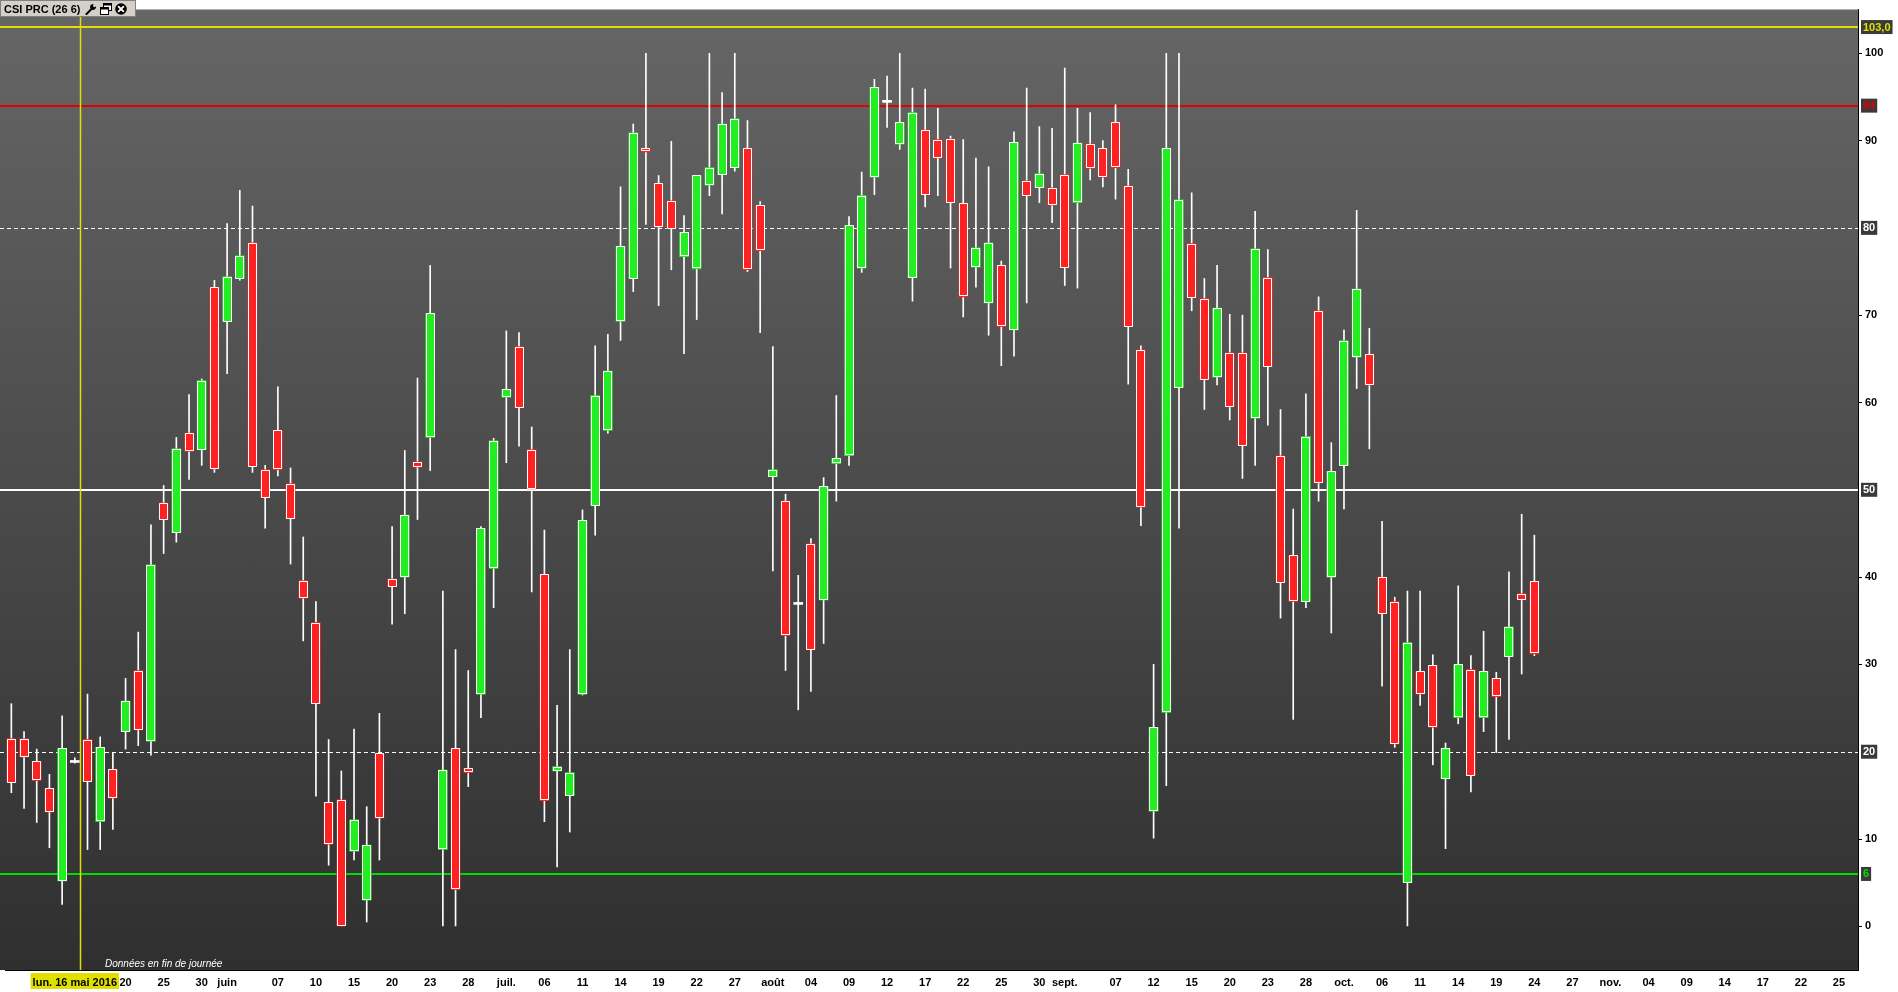  Describe the element at coordinates (505, 981) in the screenshot. I see `x-tick-label: juil.` at that location.